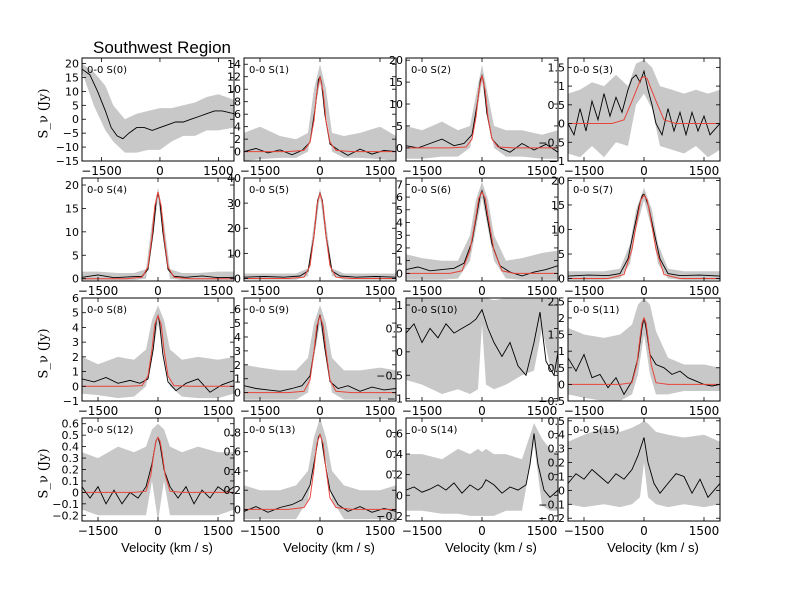 The image size is (800, 600). Describe the element at coordinates (65, 504) in the screenshot. I see `y-tick-label: −0.1` at that location.